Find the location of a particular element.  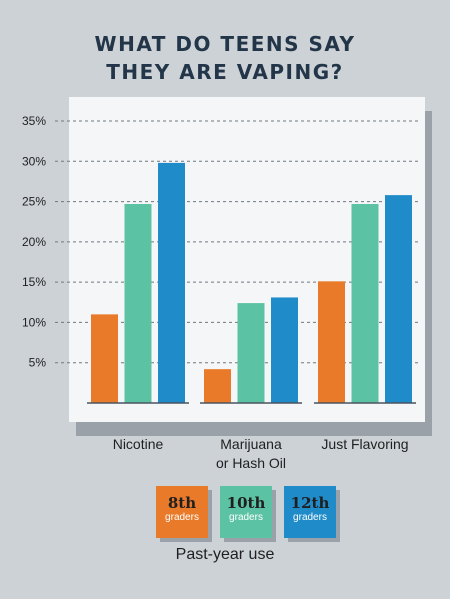

x-category-label: Marijuana is located at coordinates (251, 444).